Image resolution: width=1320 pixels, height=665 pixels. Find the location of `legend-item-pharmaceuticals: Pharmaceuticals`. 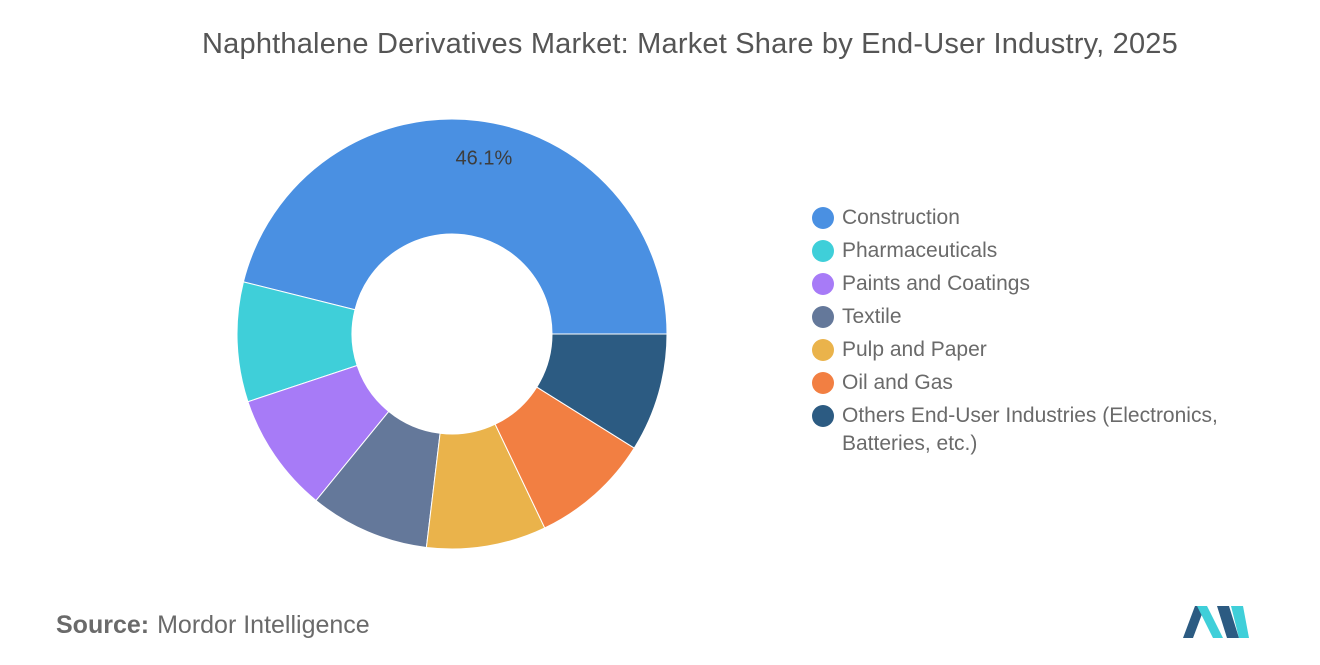

legend-item-pharmaceuticals: Pharmaceuticals is located at coordinates (1052, 251).